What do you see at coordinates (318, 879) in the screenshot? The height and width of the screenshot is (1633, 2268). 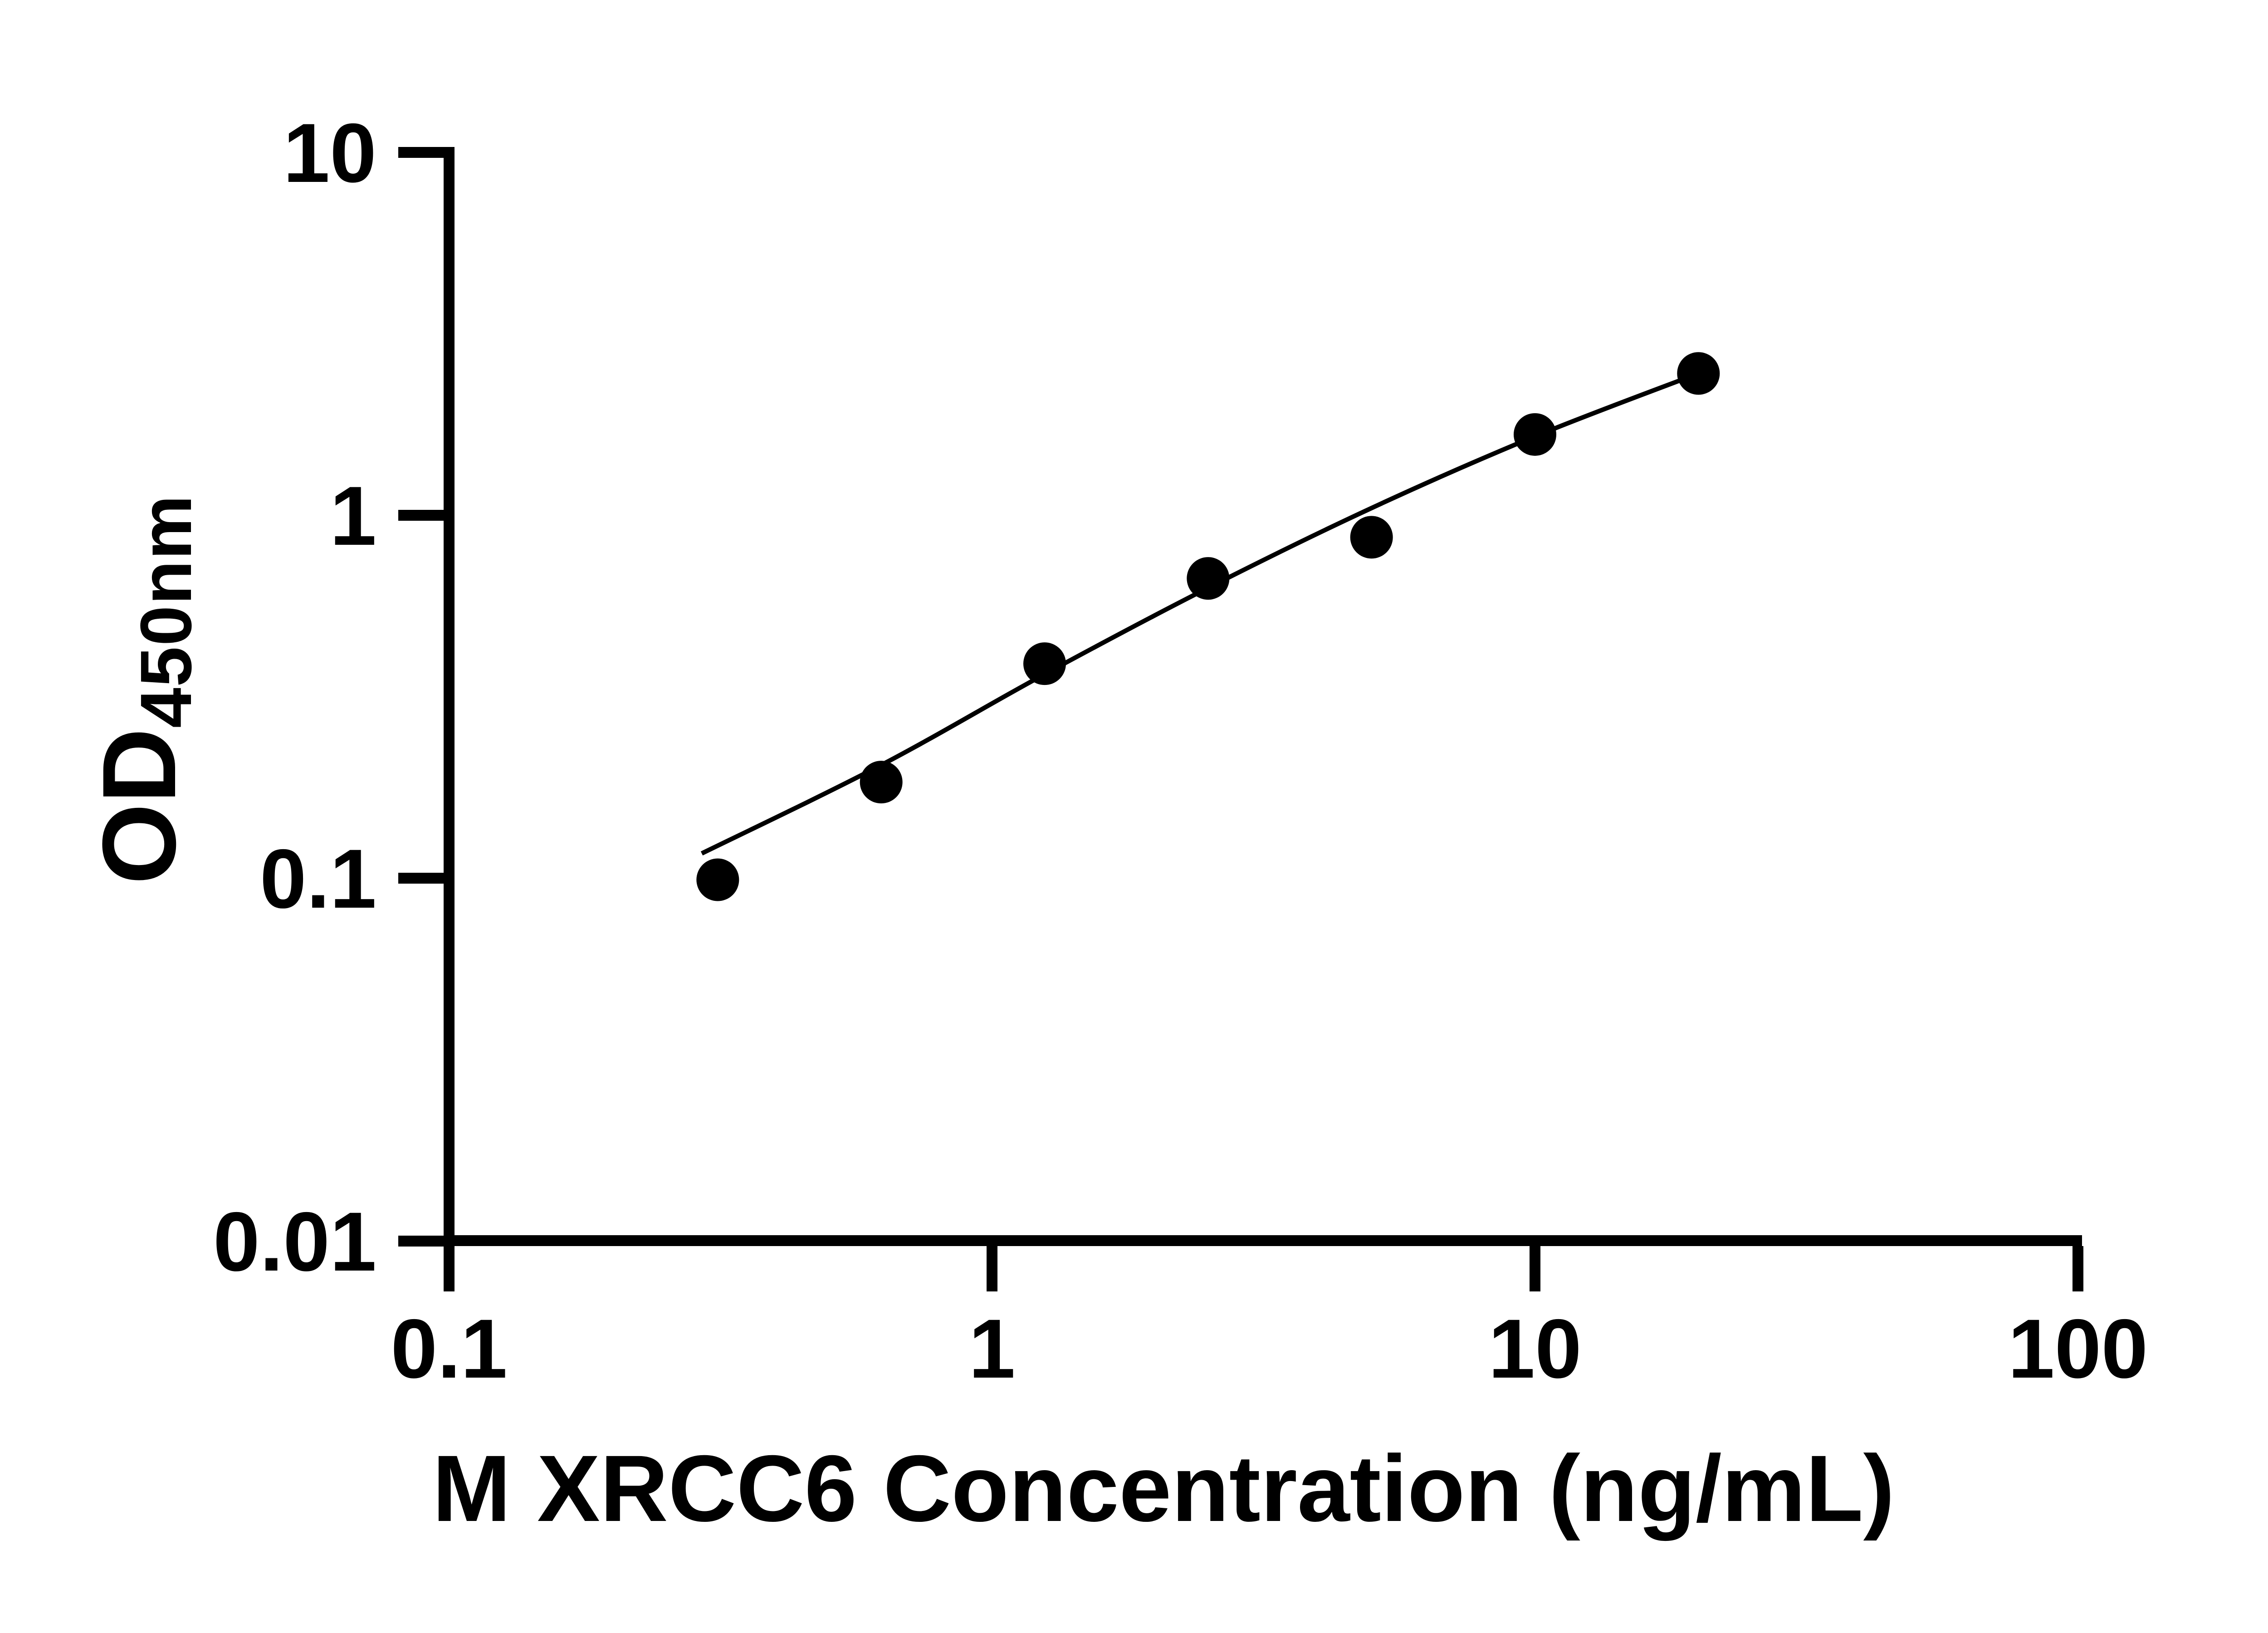 I see `y-tick-label: 0.1` at bounding box center [318, 879].